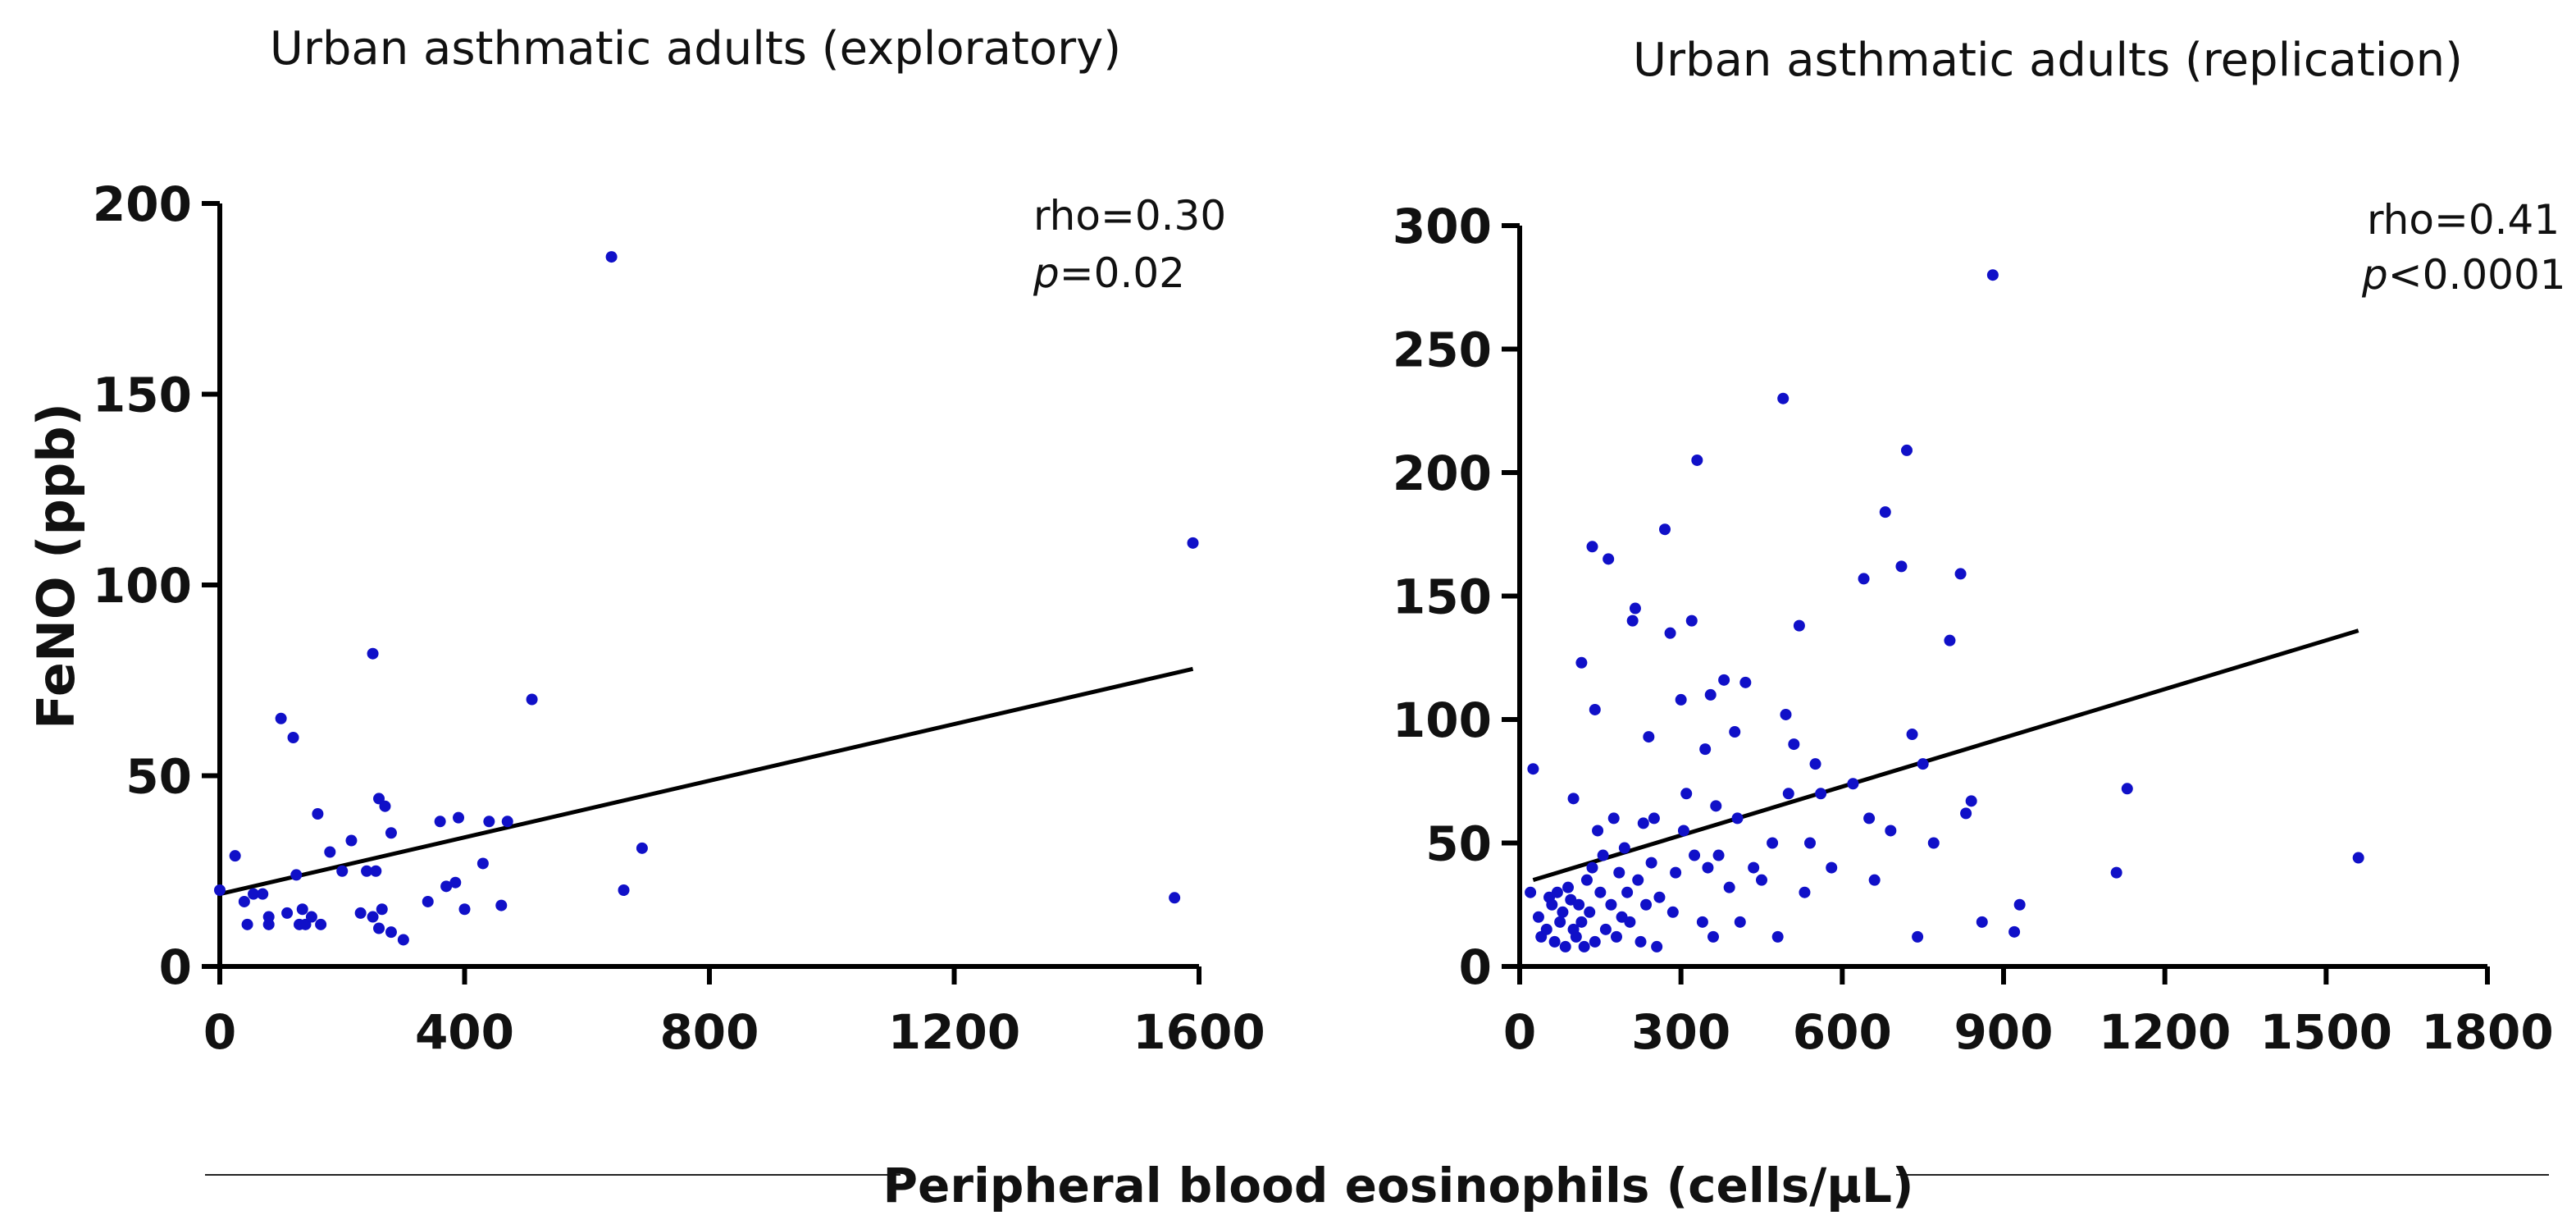  What do you see at coordinates (954, 1032) in the screenshot?
I see `x-tick-label: 1200` at bounding box center [954, 1032].